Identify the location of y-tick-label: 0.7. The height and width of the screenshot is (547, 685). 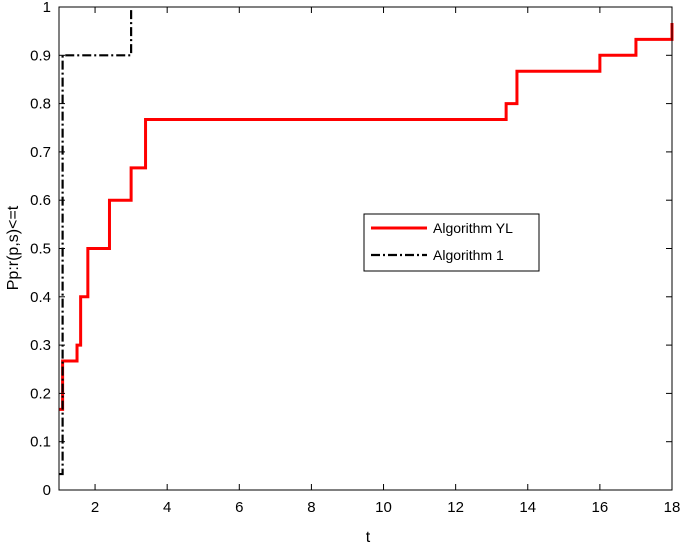
(40, 152).